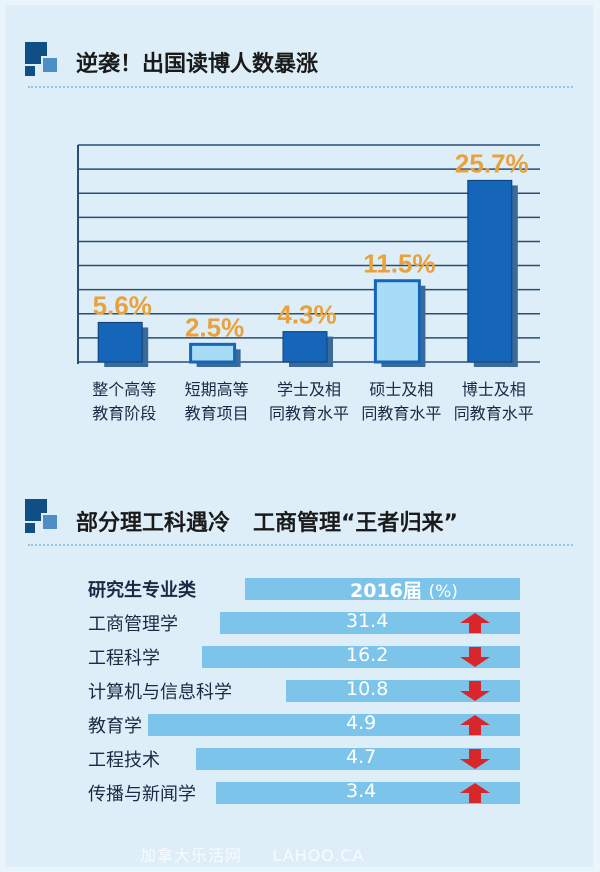  Describe the element at coordinates (267, 523) in the screenshot. I see `section-title: 部分理工科遇冷 工商管理“王者归来”` at that location.